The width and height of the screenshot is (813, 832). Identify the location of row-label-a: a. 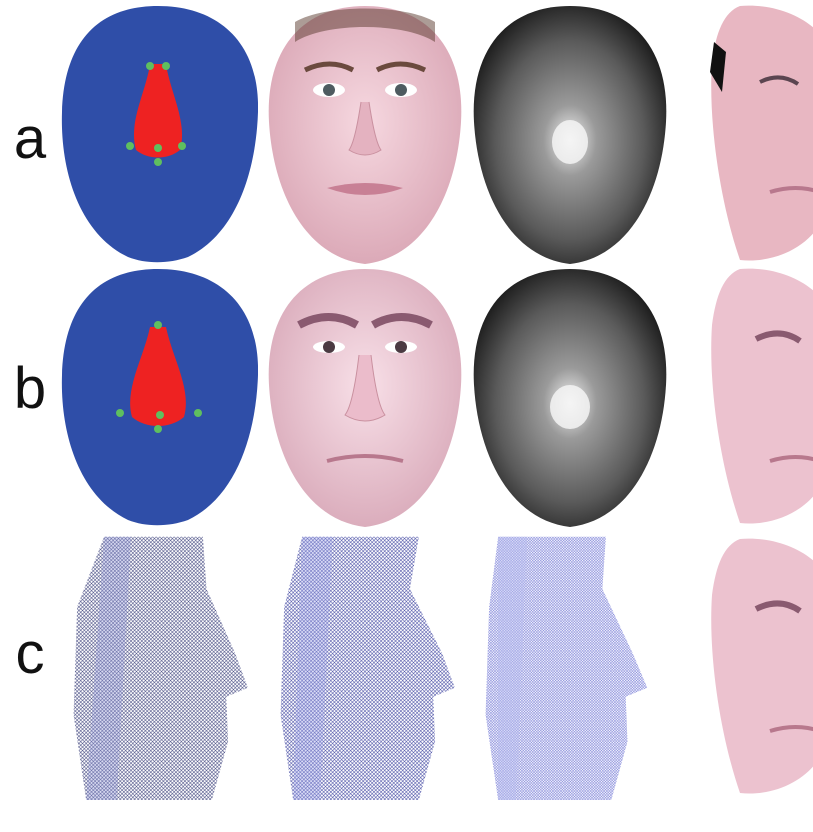
(30, 138).